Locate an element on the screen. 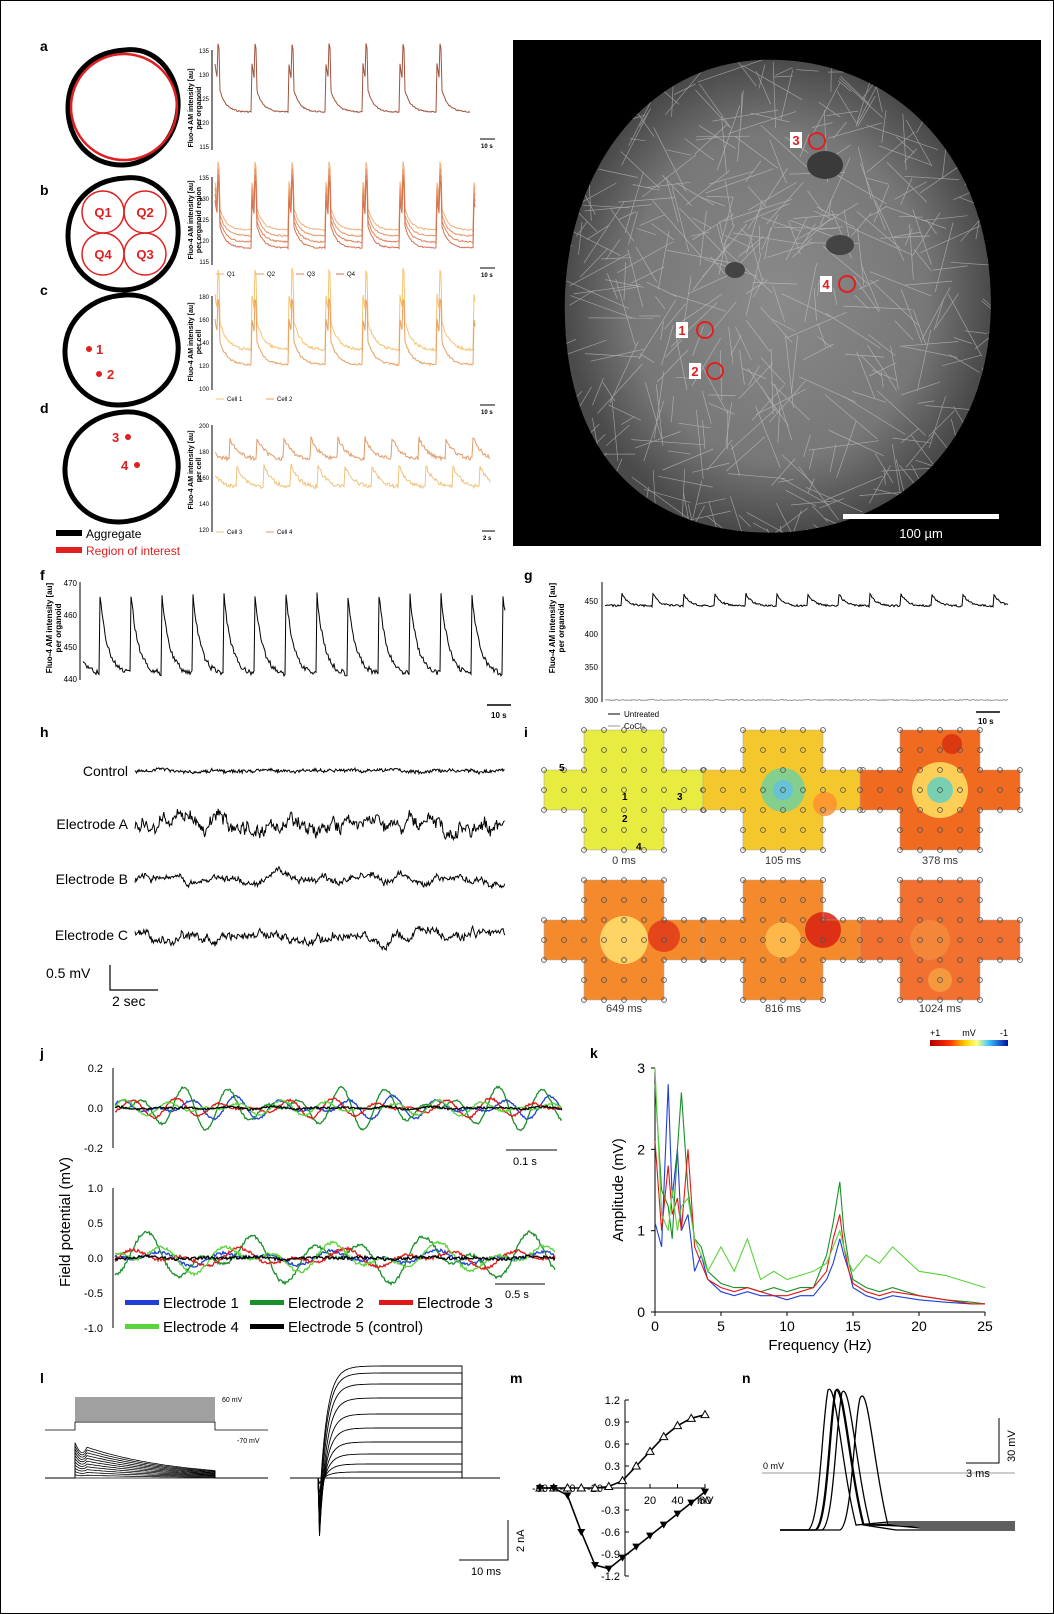  l-v-low: -70 mV is located at coordinates (248, 1441).